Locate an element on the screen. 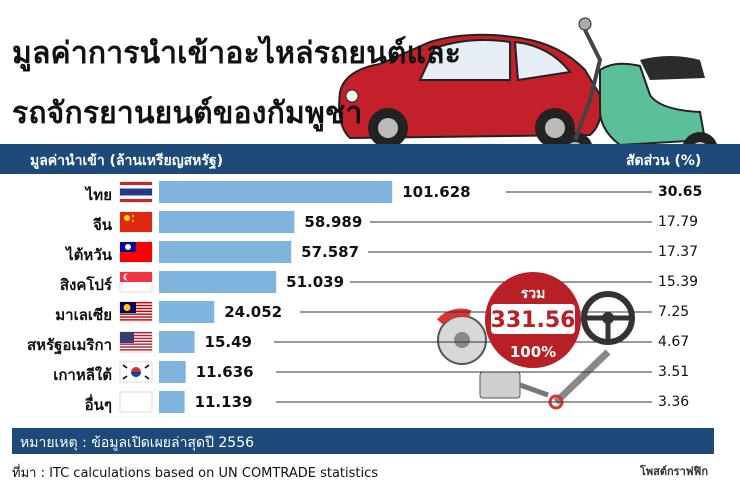 Image resolution: width=740 pixels, height=493 pixels. country-label-3: สิงคโปร์ is located at coordinates (85, 285).